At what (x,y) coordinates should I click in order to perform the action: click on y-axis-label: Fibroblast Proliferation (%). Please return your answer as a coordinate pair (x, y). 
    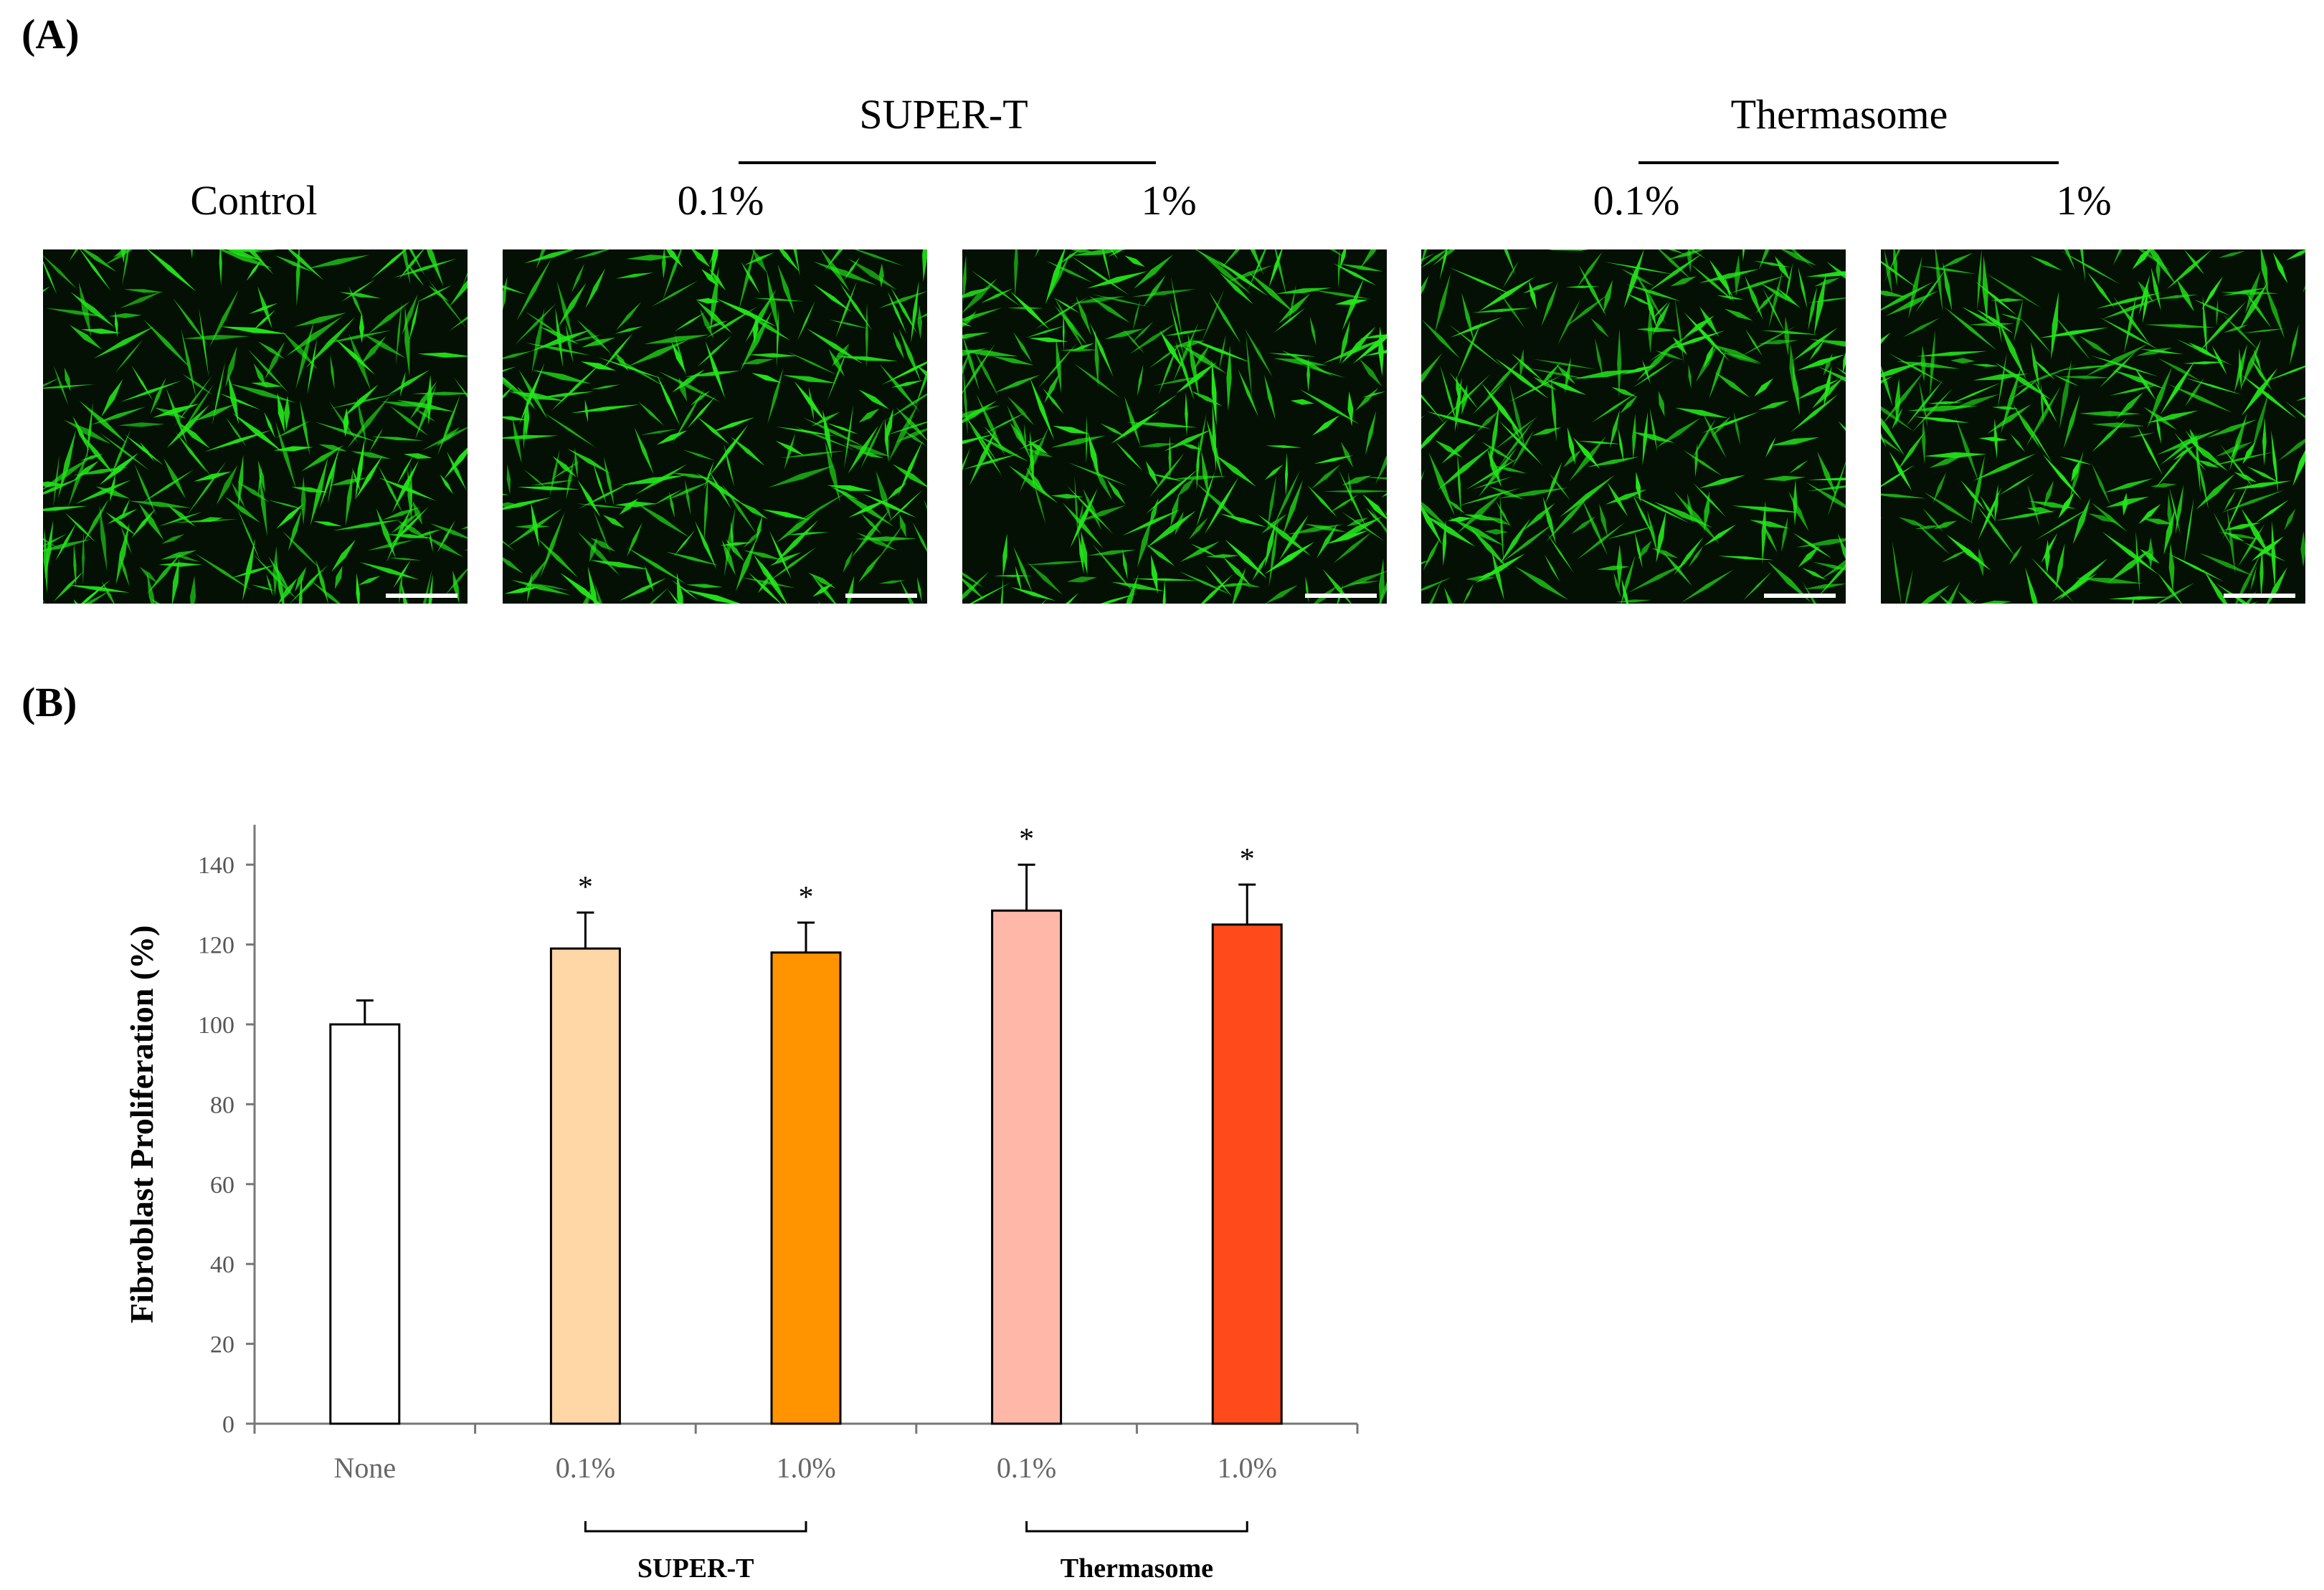
    Looking at the image, I should click on (141, 1124).